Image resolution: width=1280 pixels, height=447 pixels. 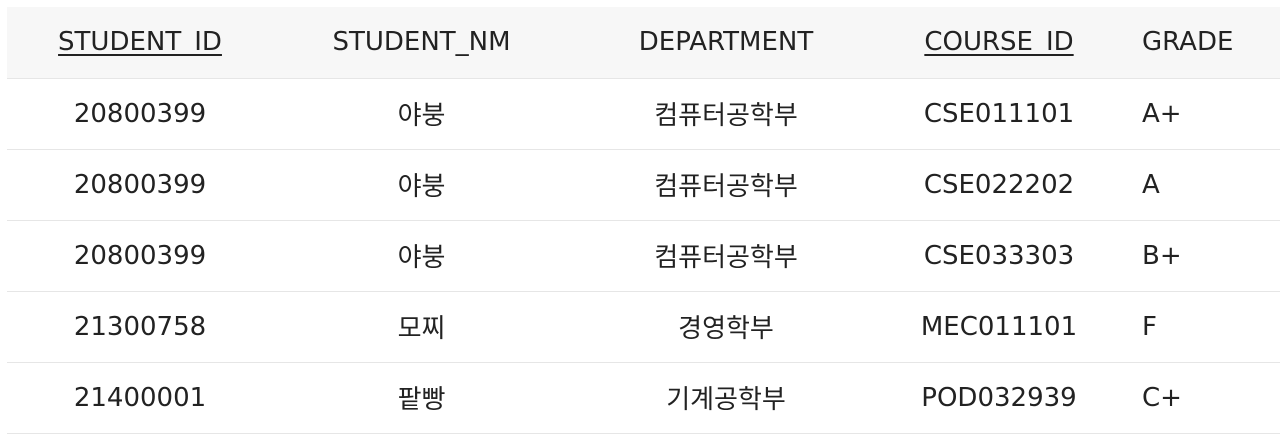 What do you see at coordinates (999, 255) in the screenshot?
I see `cell-course-id: CSE033303` at bounding box center [999, 255].